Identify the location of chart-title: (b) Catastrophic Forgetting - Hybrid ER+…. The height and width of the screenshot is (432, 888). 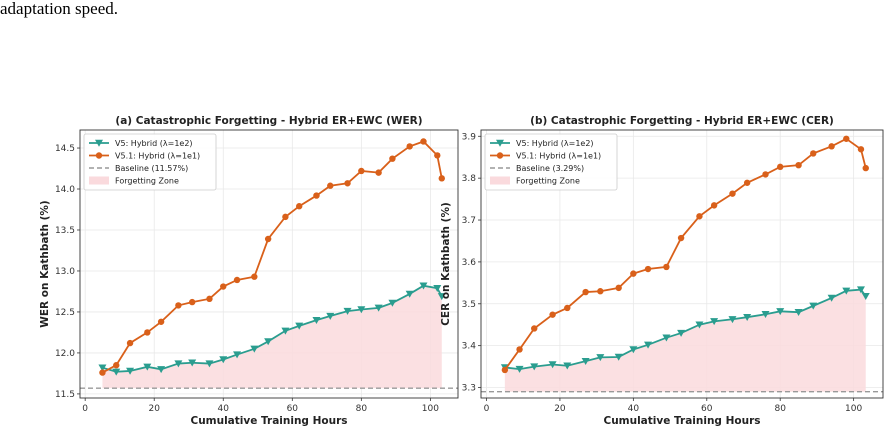
(682, 121).